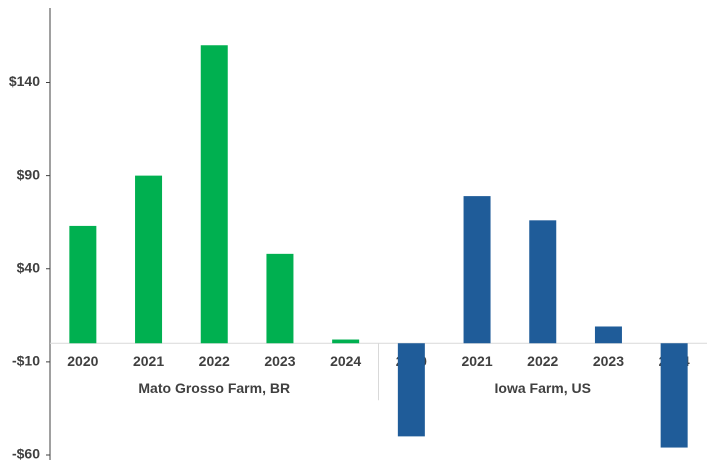 Image resolution: width=707 pixels, height=472 pixels. I want to click on group-label: Mato Grosso Farm, BR, so click(214, 388).